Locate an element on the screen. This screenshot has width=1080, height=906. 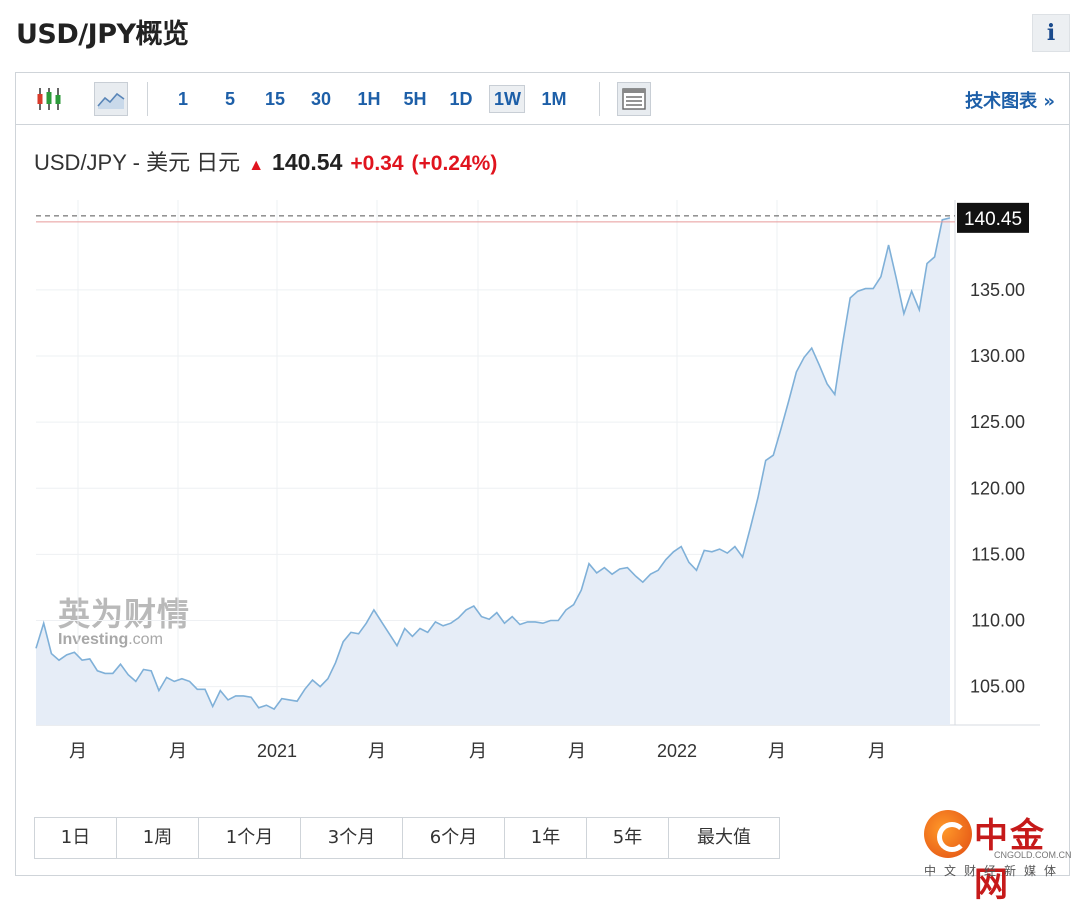
x-tick-label: 2021 is located at coordinates (277, 751).